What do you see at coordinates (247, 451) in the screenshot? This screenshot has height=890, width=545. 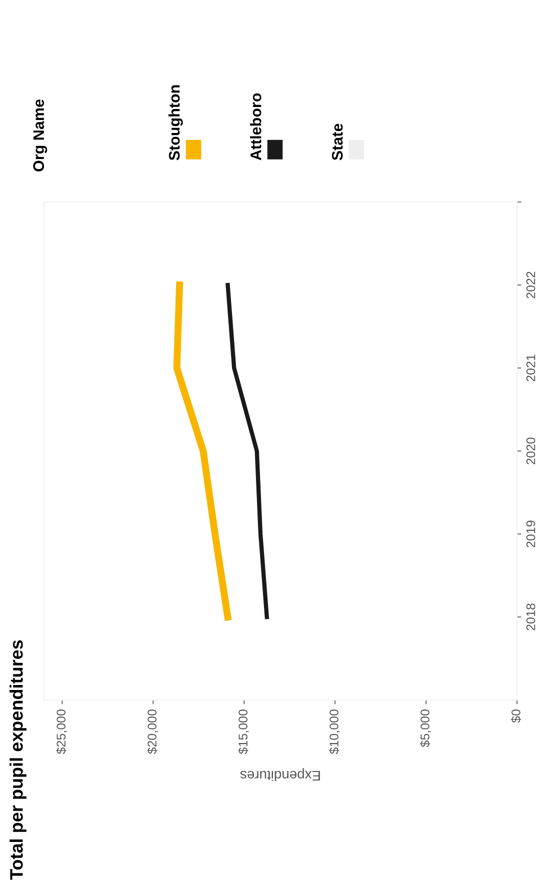 I see `line-series` at bounding box center [247, 451].